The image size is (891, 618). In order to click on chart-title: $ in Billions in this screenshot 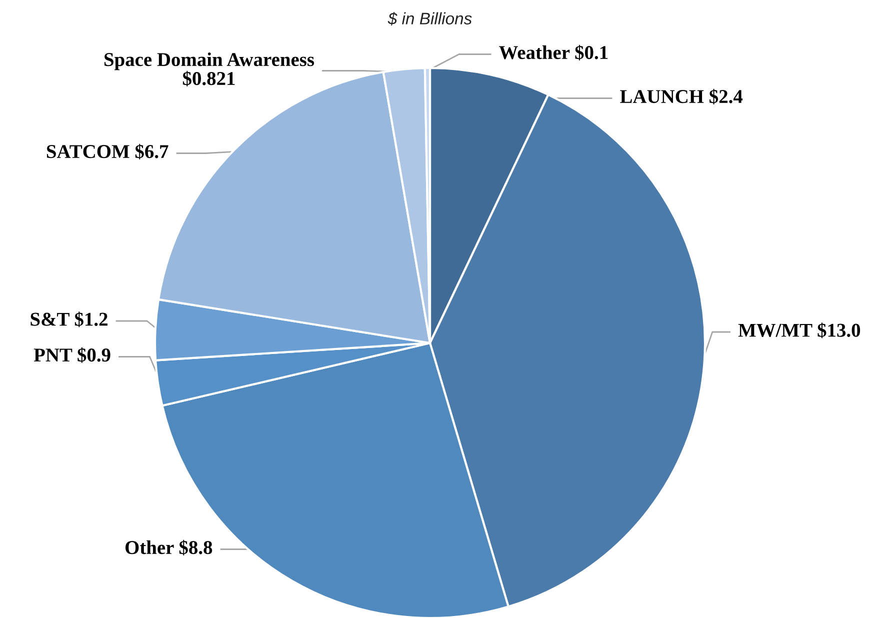, I will do `click(430, 19)`.